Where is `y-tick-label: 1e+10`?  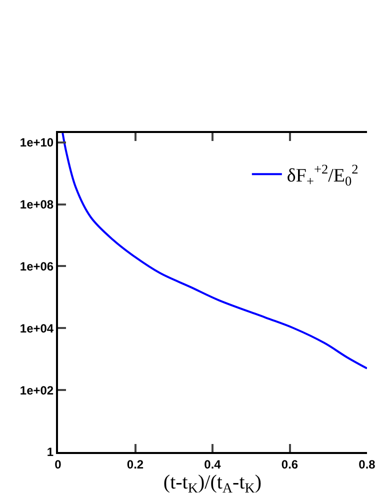
y-tick-label: 1e+10 is located at coordinates (37, 143).